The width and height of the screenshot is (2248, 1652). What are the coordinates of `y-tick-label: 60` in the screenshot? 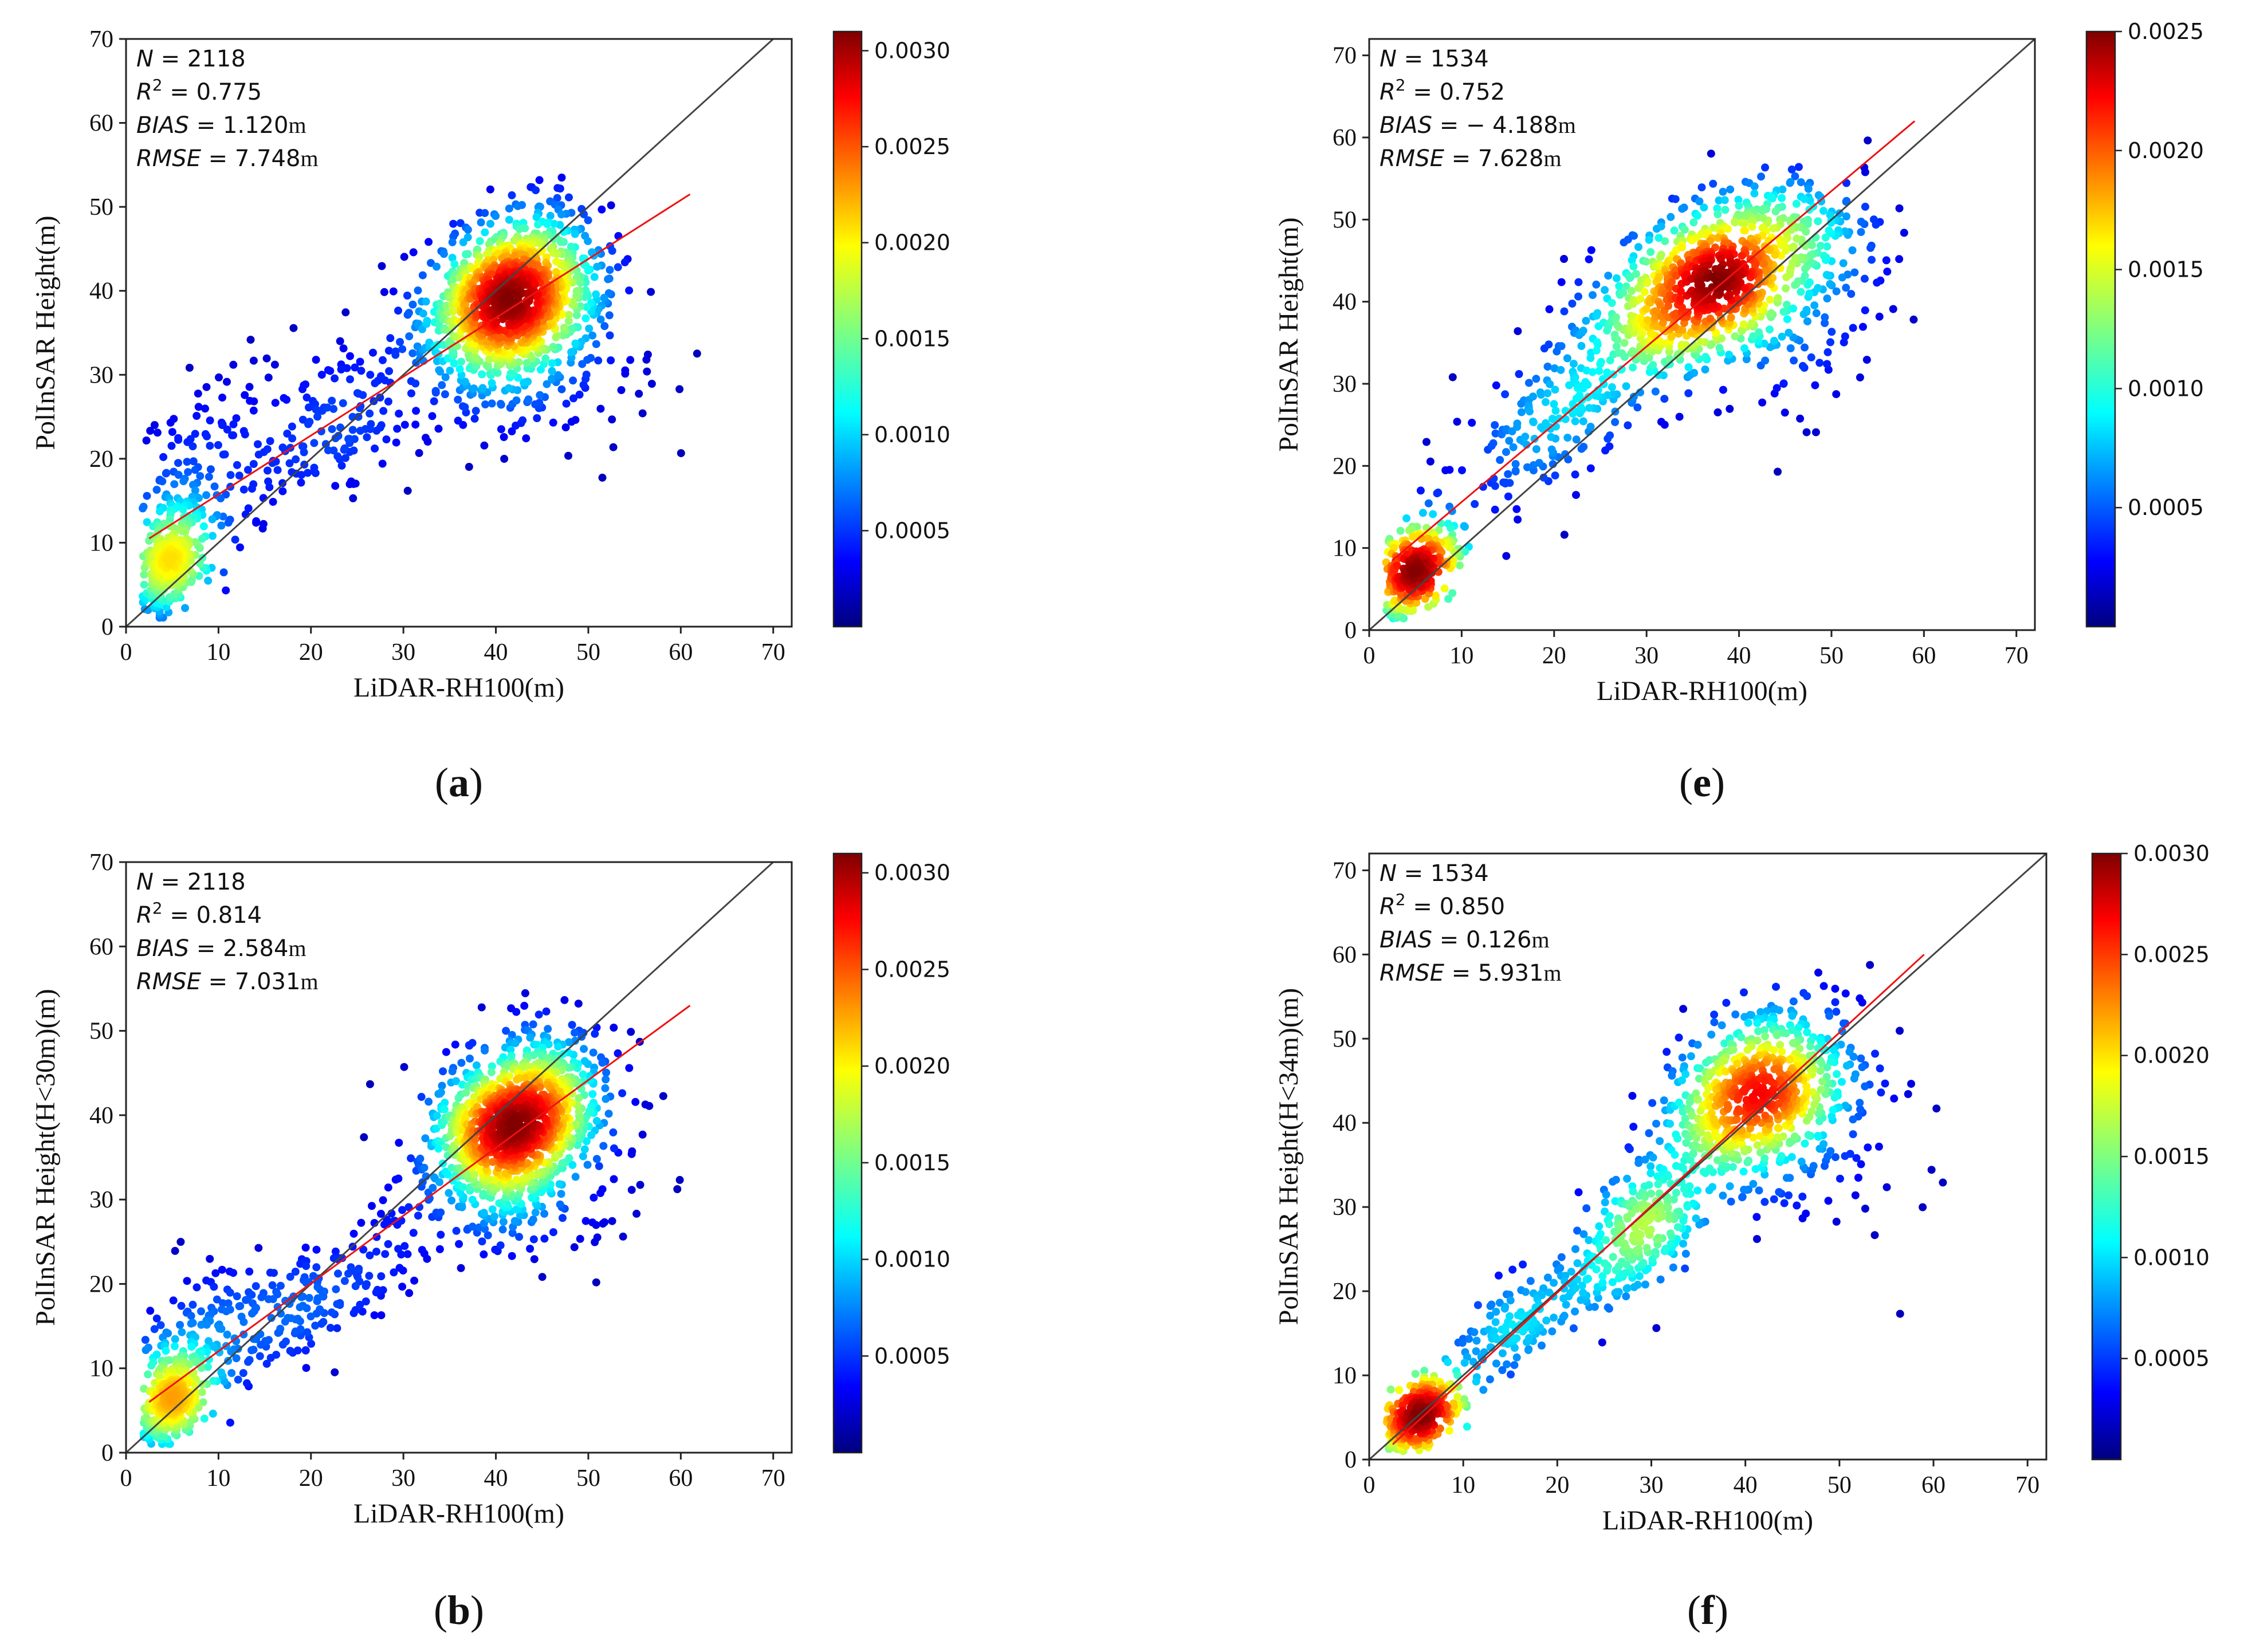 It's located at (1345, 138).